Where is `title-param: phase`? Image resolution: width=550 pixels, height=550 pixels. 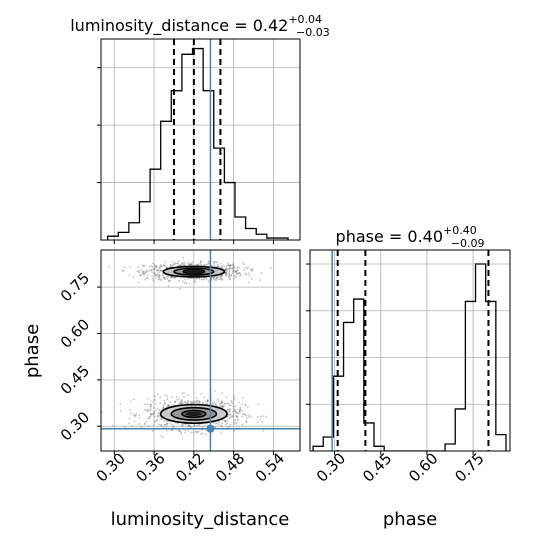
title-param: phase is located at coordinates (360, 236).